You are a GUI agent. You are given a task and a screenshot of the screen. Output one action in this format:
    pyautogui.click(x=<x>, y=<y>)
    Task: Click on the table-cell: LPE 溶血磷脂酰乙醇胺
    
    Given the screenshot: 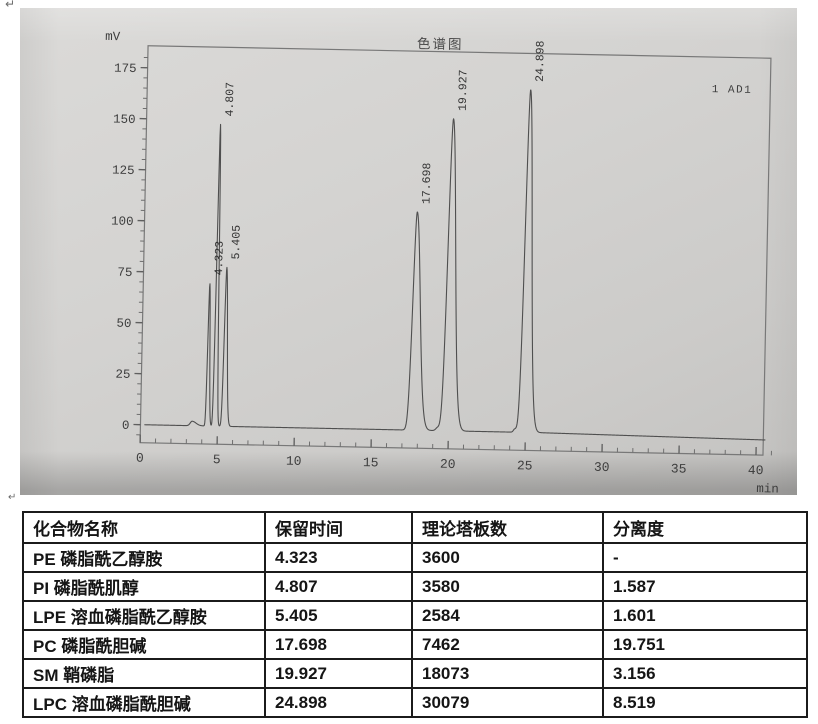 What is the action you would take?
    pyautogui.click(x=144, y=615)
    